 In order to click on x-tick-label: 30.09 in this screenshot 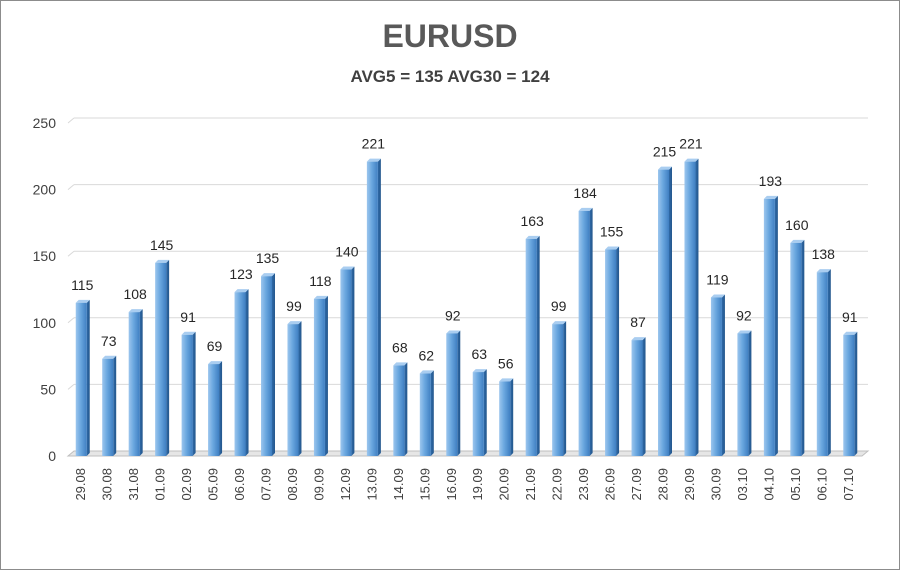, I will do `click(715, 484)`.